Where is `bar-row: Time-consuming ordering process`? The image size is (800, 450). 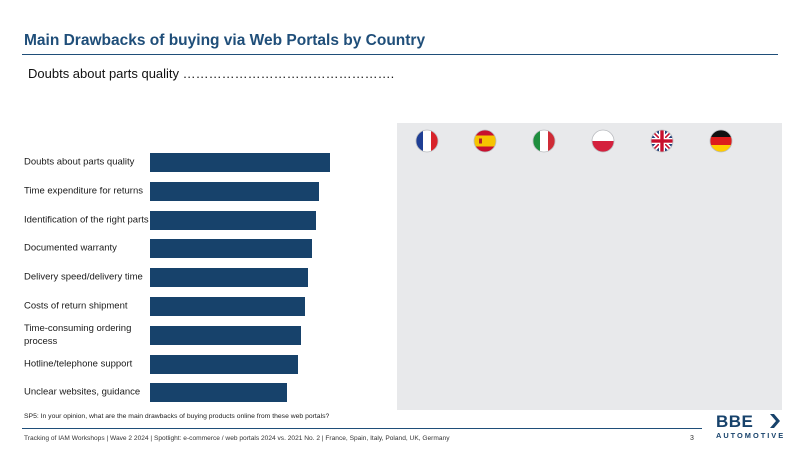
bar-row: Time-consuming ordering process is located at coordinates (200, 335).